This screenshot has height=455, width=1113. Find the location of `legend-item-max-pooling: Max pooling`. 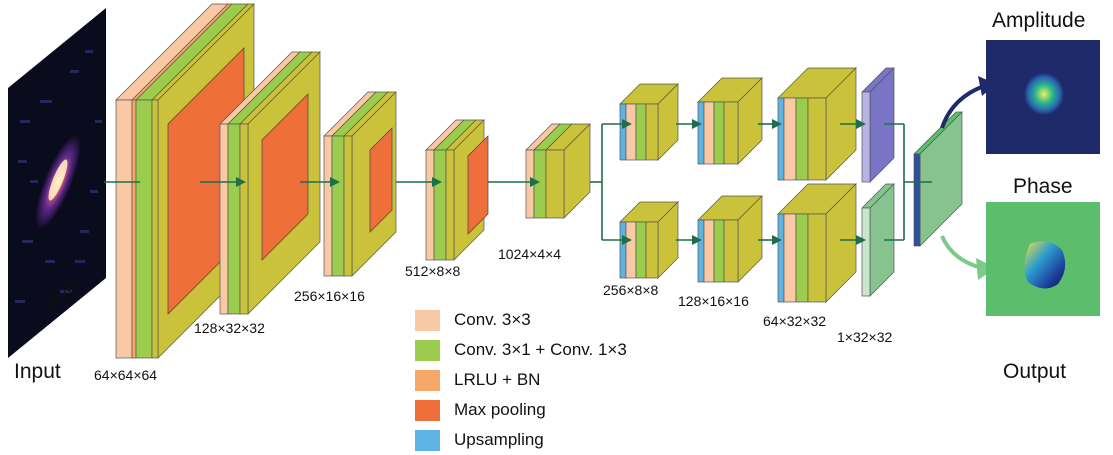

legend-item-max-pooling: Max pooling is located at coordinates (521, 410).